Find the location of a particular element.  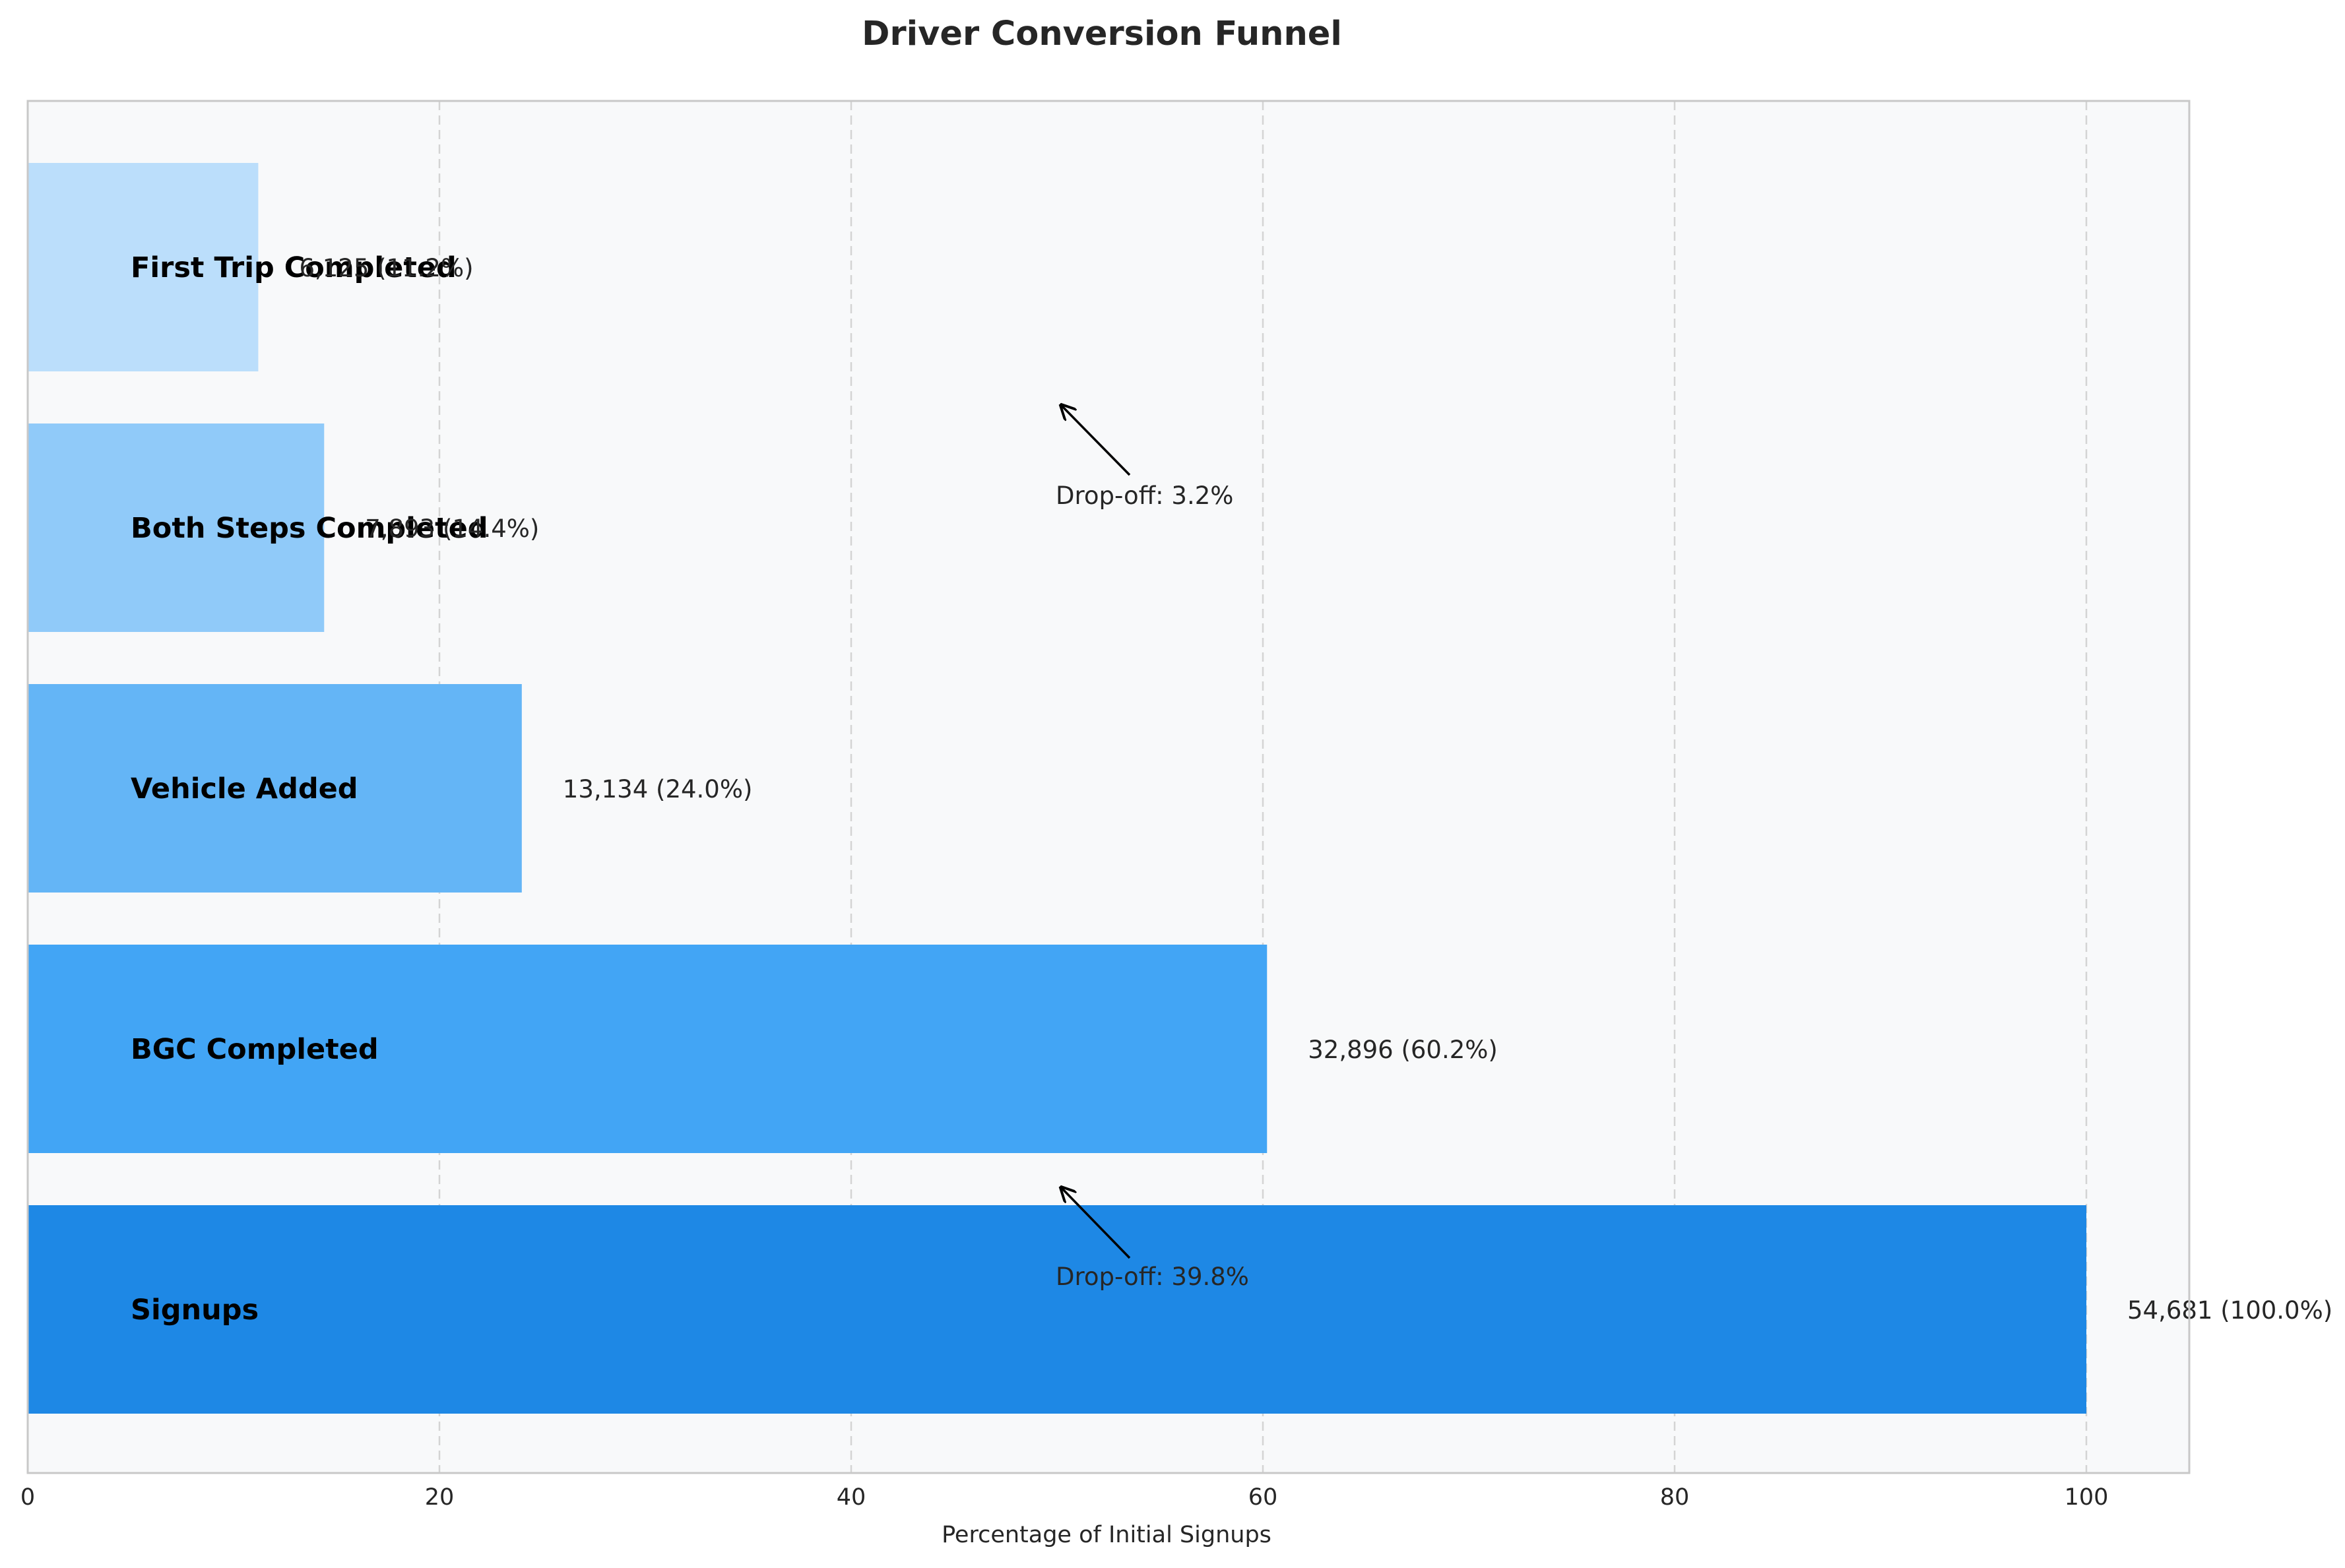

x-tick-label-20: 20 is located at coordinates (440, 1497).